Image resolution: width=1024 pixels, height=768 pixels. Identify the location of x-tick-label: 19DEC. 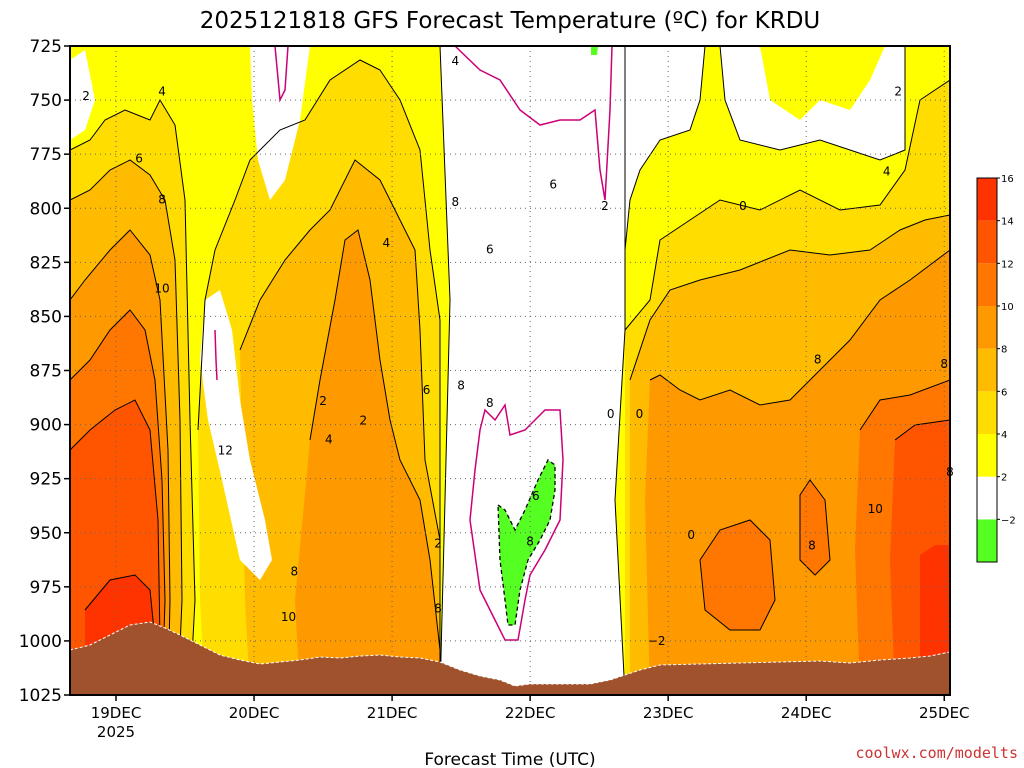
(116, 713).